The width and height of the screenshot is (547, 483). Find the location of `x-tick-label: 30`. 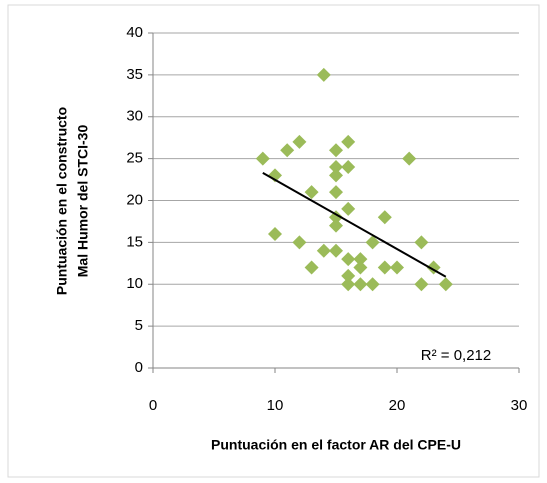

x-tick-label: 30 is located at coordinates (519, 405).